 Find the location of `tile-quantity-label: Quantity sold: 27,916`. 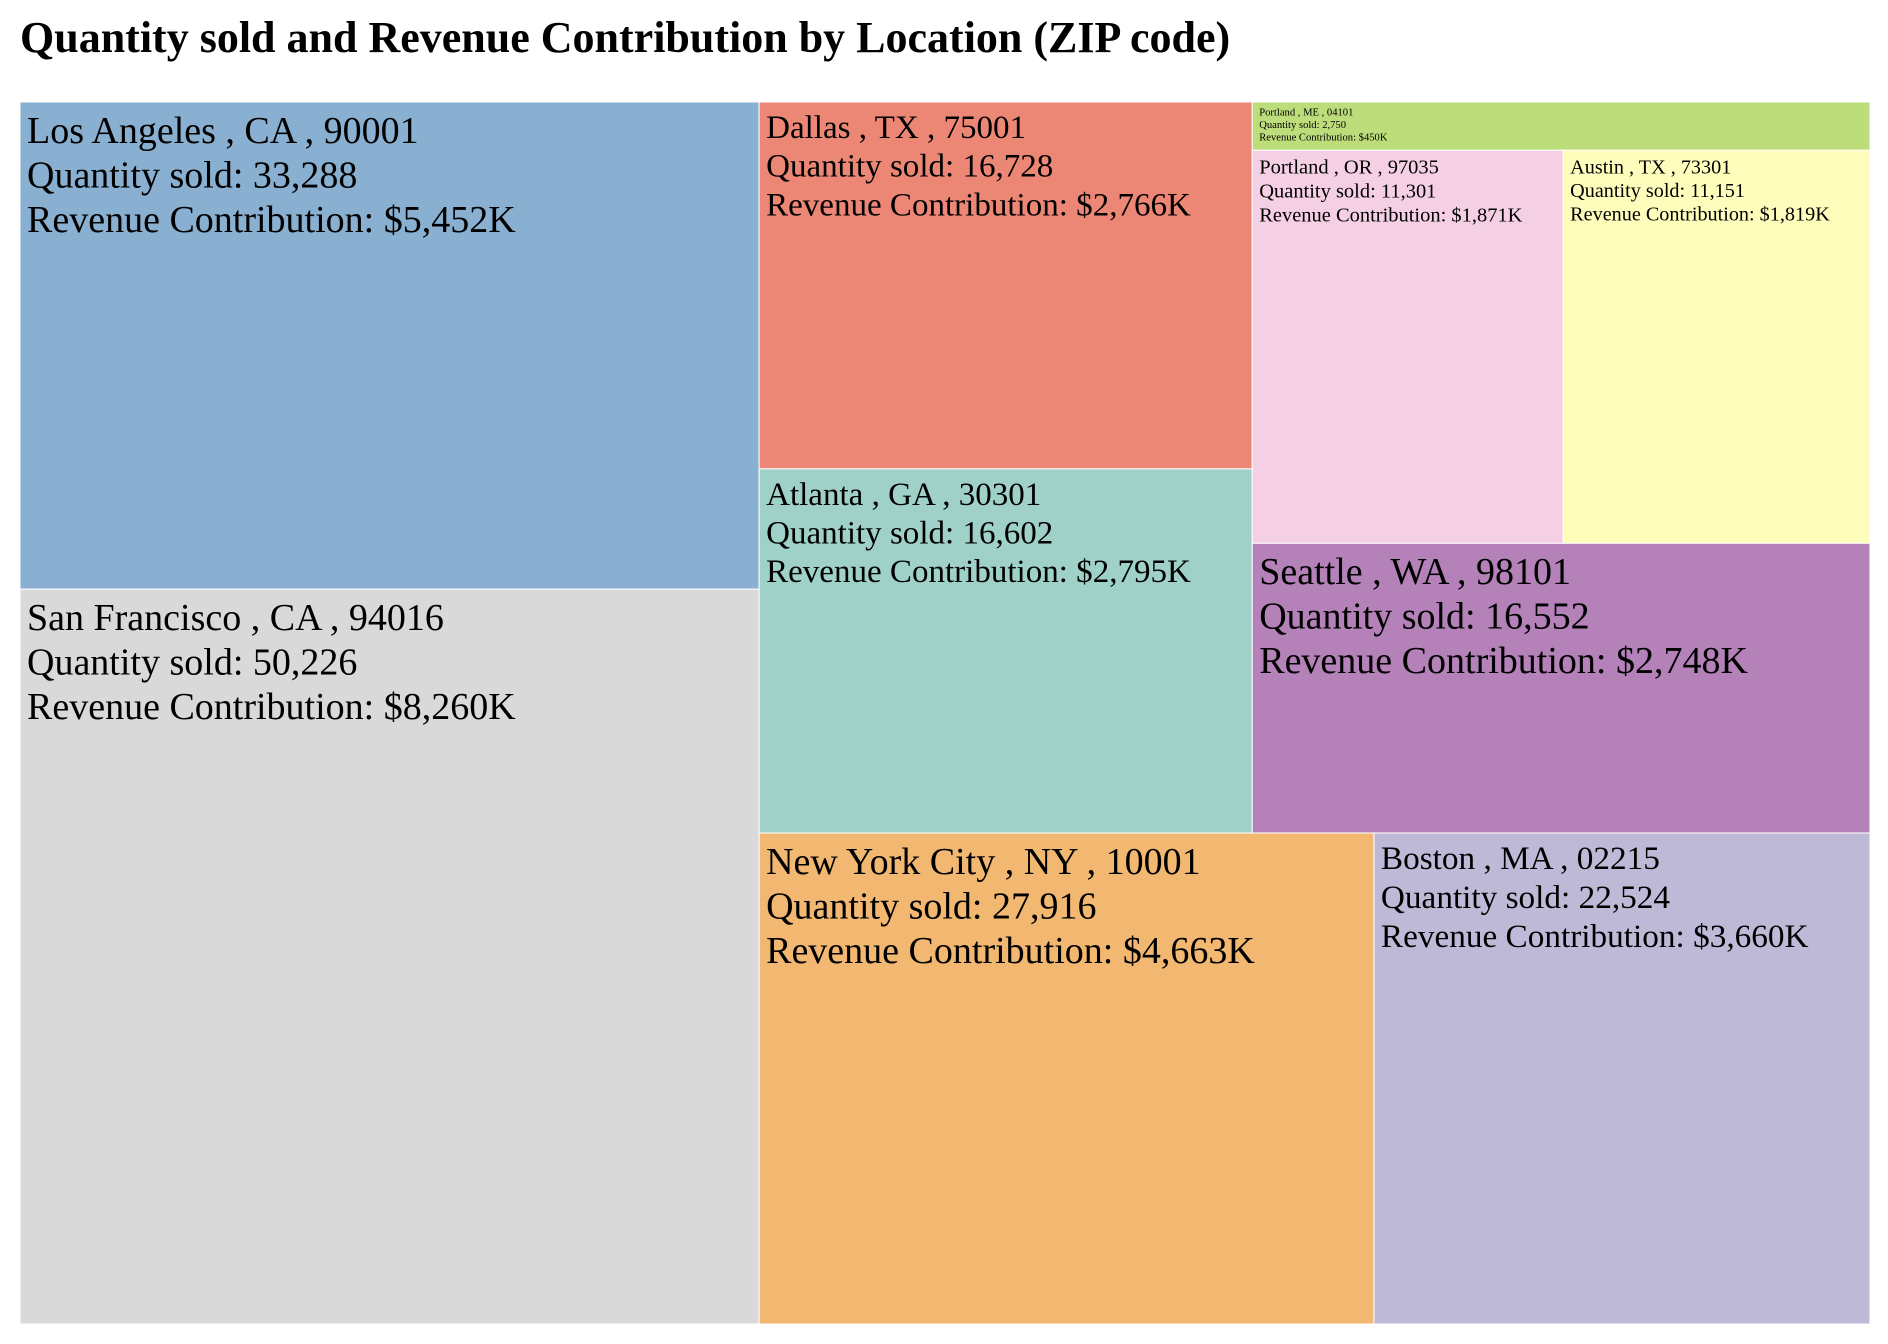

tile-quantity-label: Quantity sold: 27,916 is located at coordinates (931, 906).